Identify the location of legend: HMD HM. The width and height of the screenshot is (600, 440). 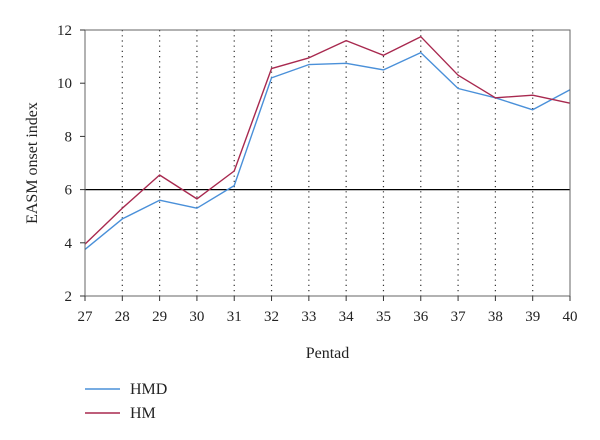
(126, 401).